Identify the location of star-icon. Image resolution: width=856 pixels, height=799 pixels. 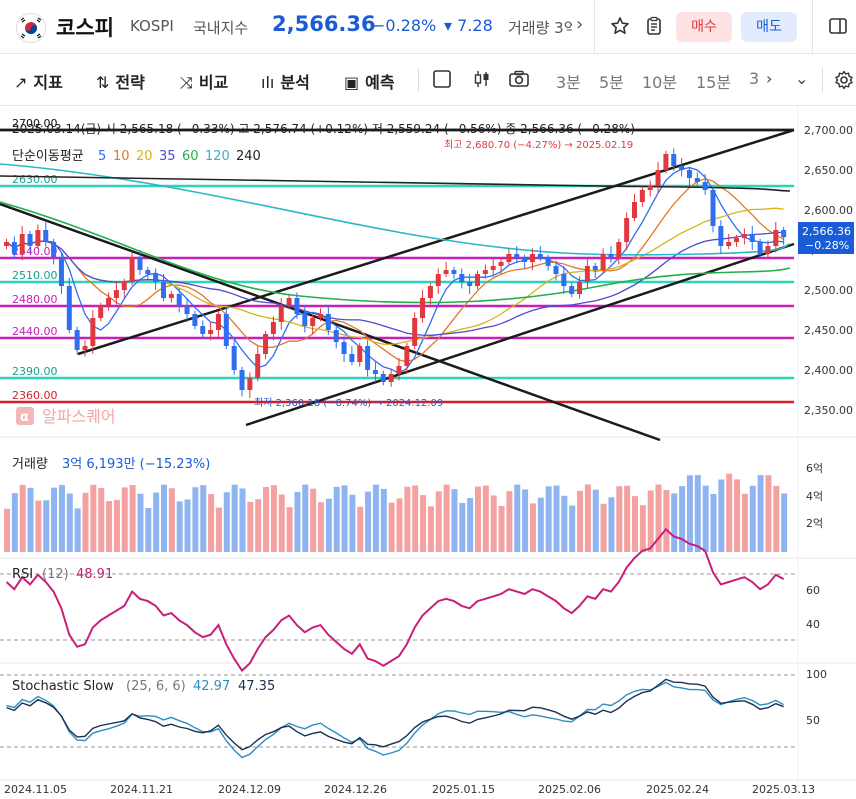
(620, 28).